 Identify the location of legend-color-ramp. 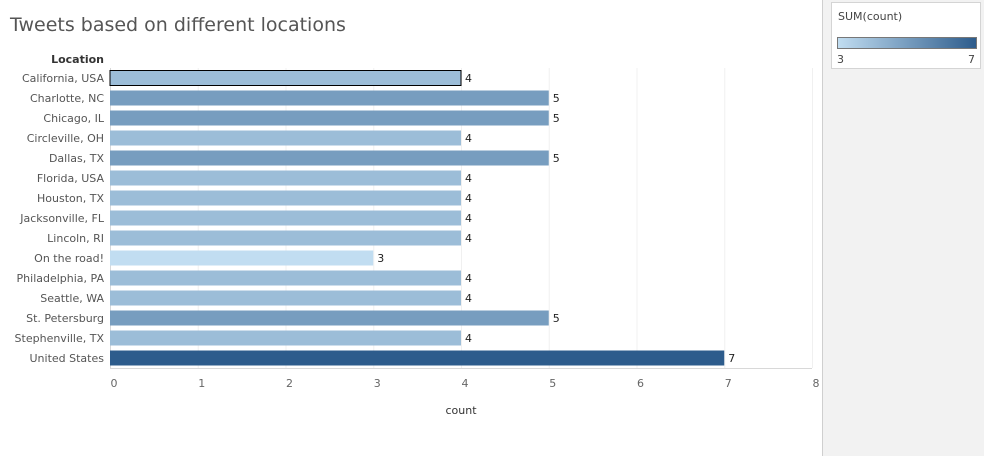
(907, 43).